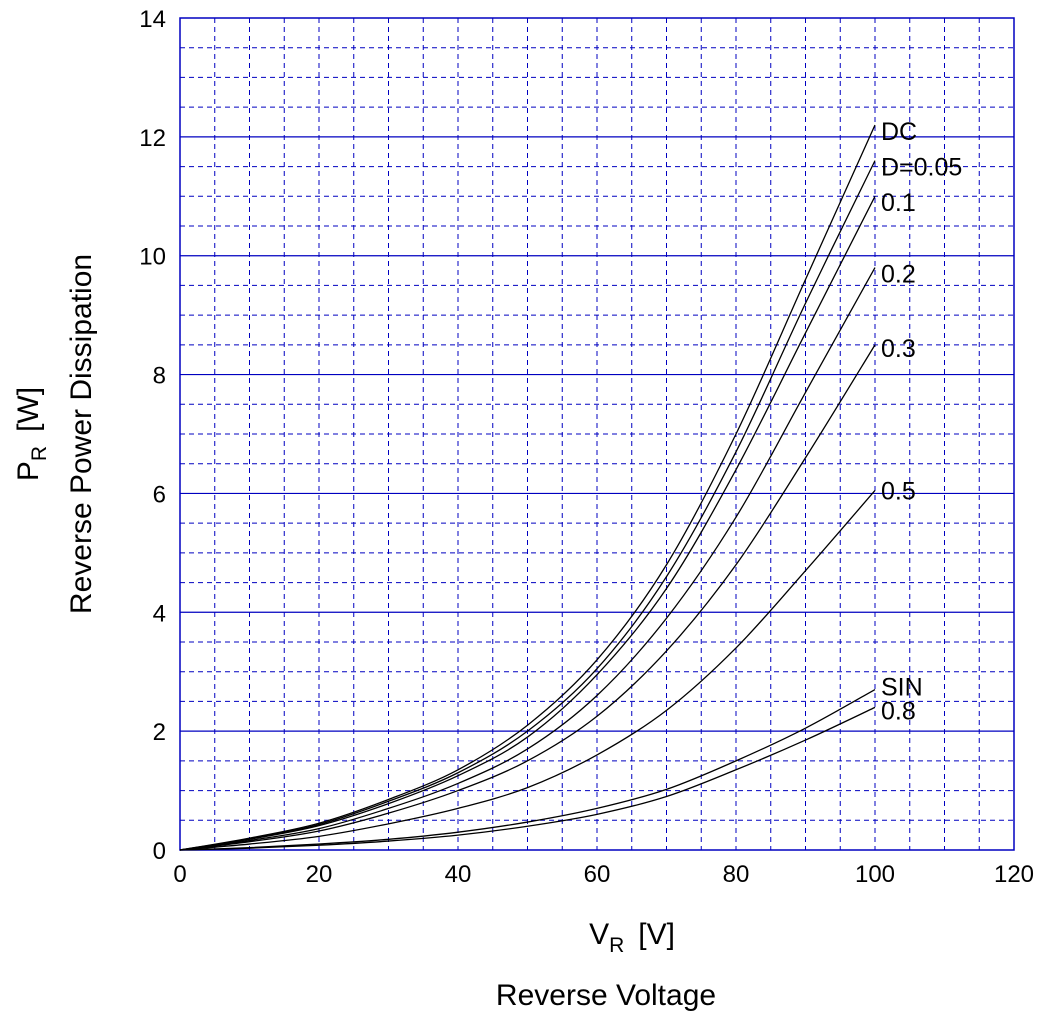  What do you see at coordinates (902, 688) in the screenshot?
I see `series-label: SIN` at bounding box center [902, 688].